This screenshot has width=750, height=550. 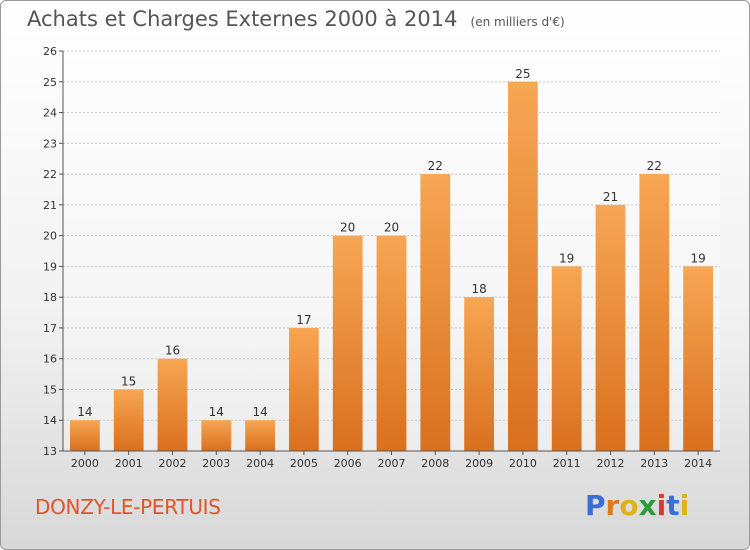 I want to click on x-tick-label: 2012, so click(x=611, y=463).